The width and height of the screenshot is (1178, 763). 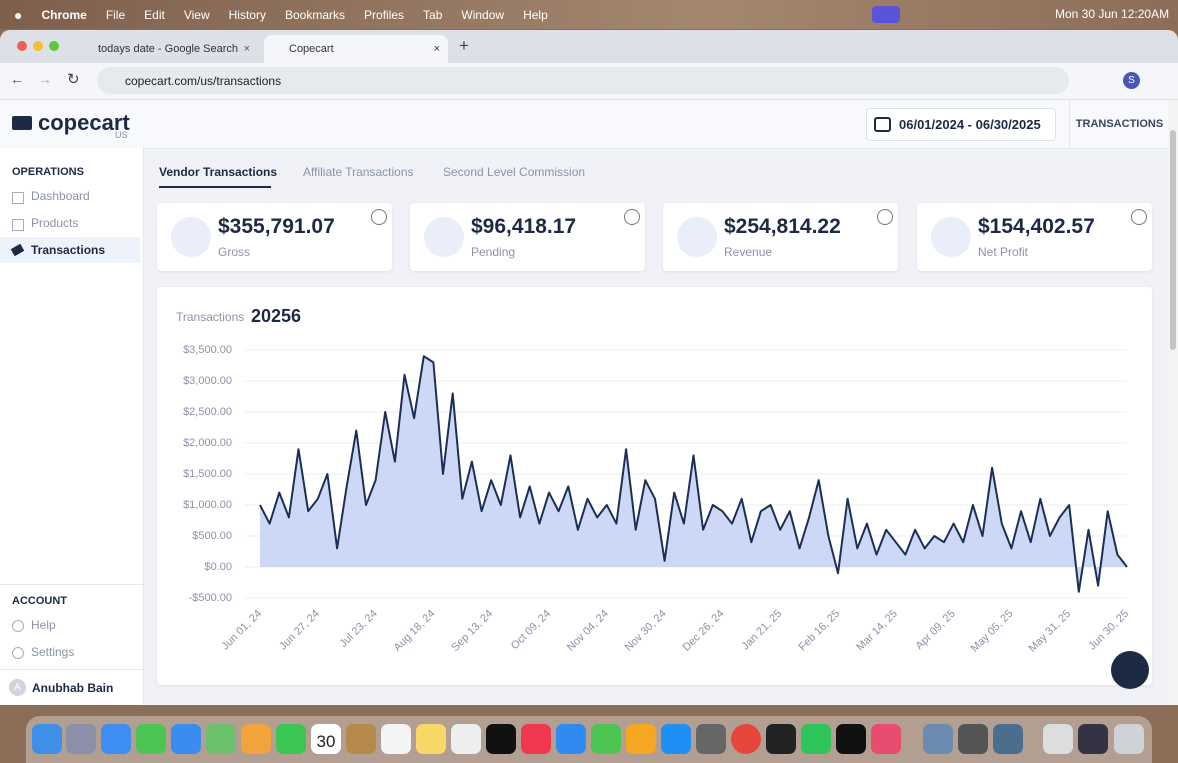 I want to click on logo-icon, so click(x=22, y=123).